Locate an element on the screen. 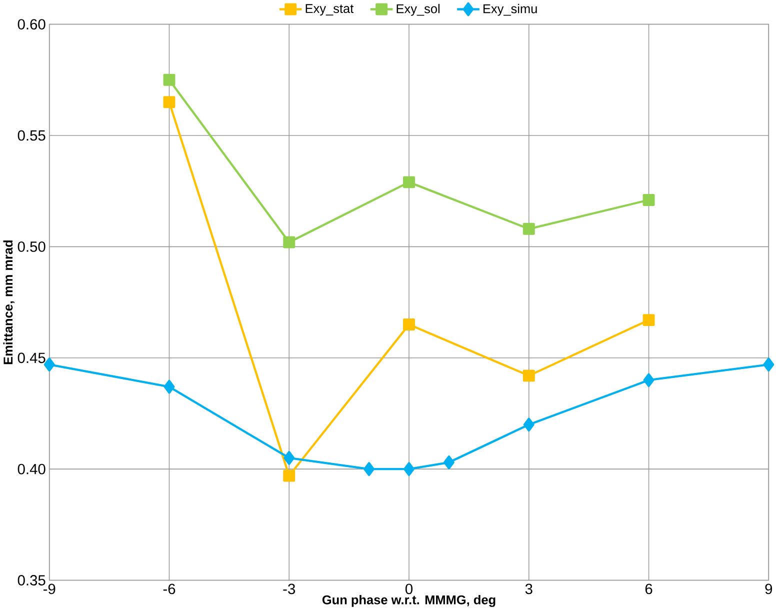  y-axis-title: Emittance, mm mrad is located at coordinates (8, 302).